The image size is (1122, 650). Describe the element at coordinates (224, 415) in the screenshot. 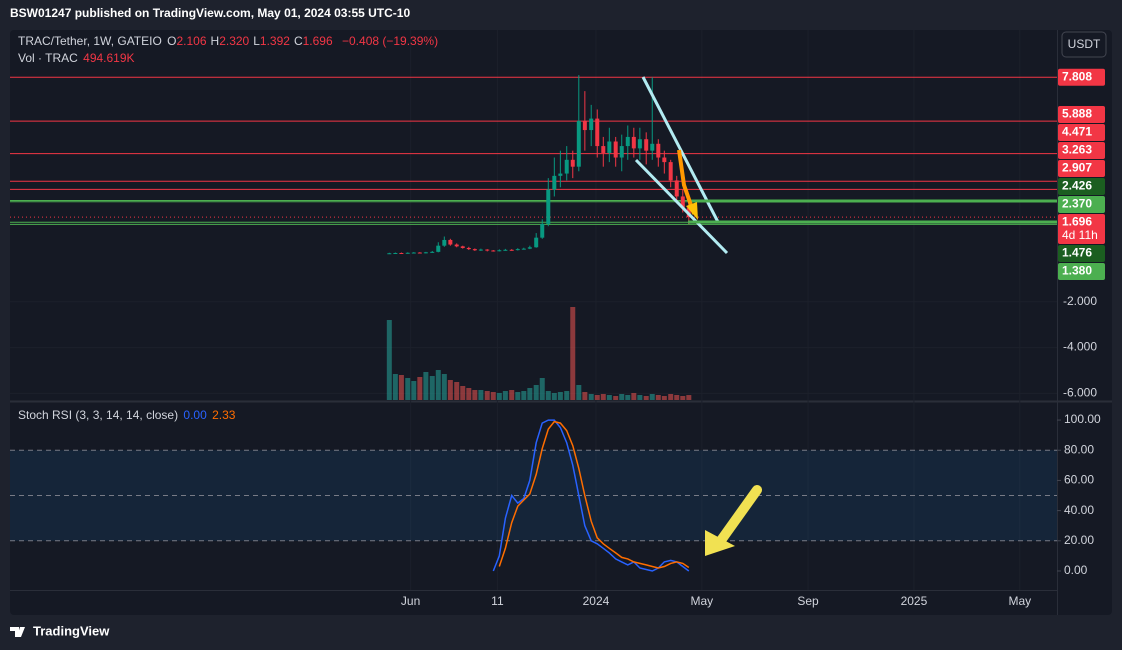

I see `stoch-d-value: 2.33` at that location.